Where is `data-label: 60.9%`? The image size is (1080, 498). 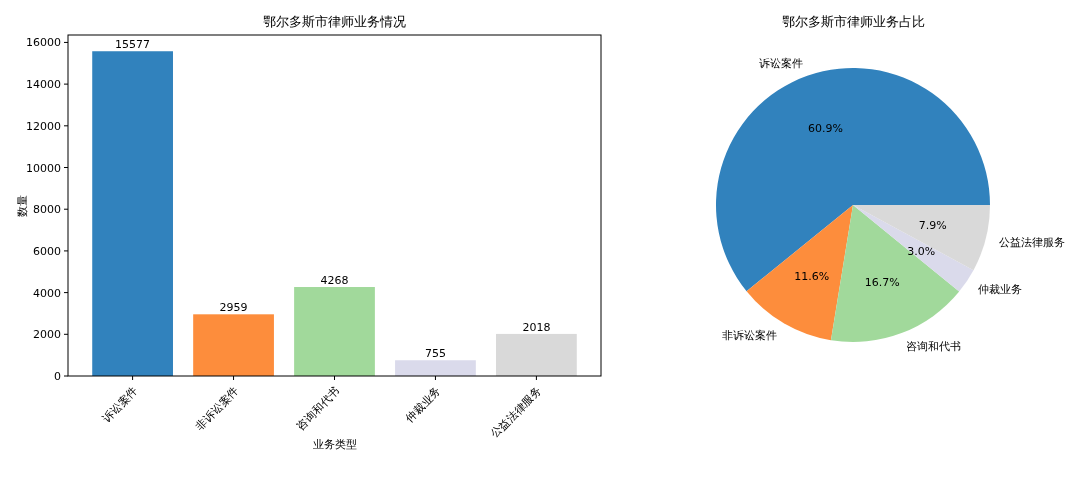
data-label: 60.9% is located at coordinates (826, 128).